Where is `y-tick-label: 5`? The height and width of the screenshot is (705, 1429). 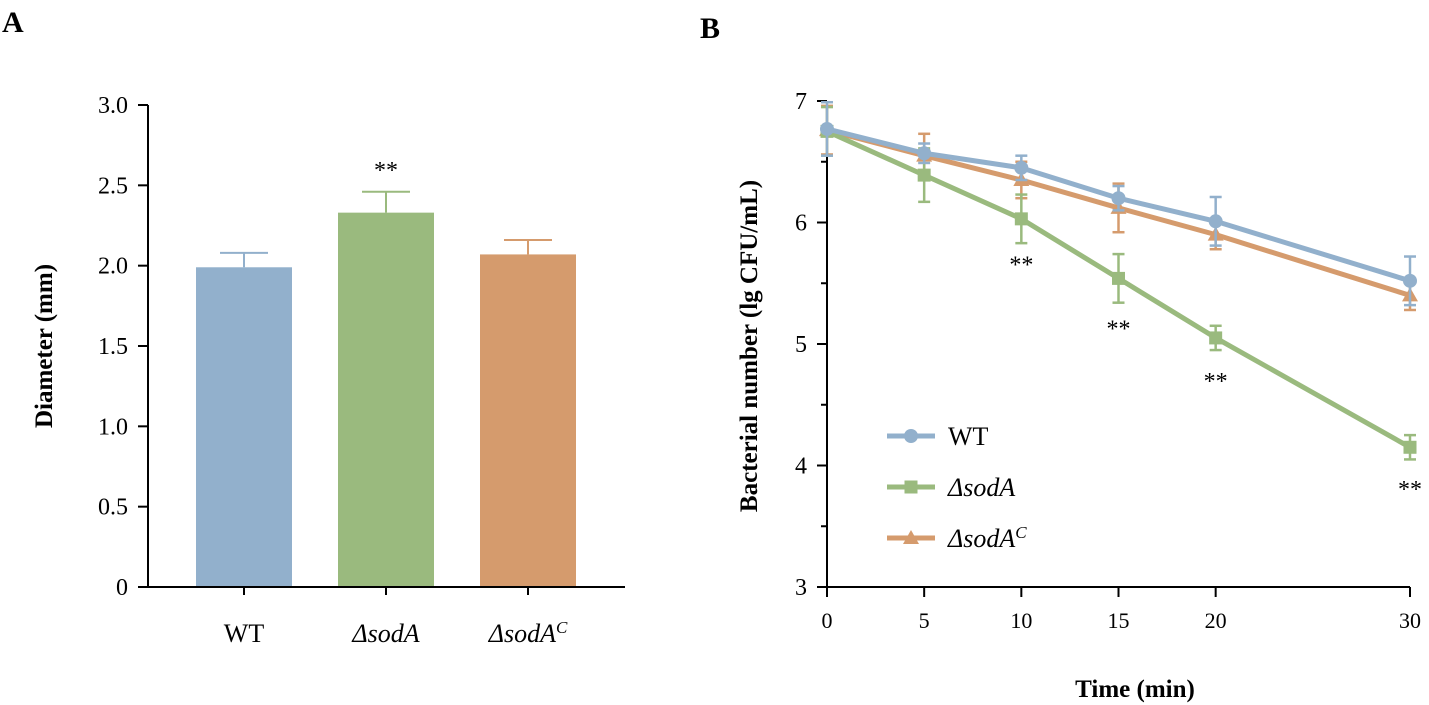 y-tick-label: 5 is located at coordinates (801, 345).